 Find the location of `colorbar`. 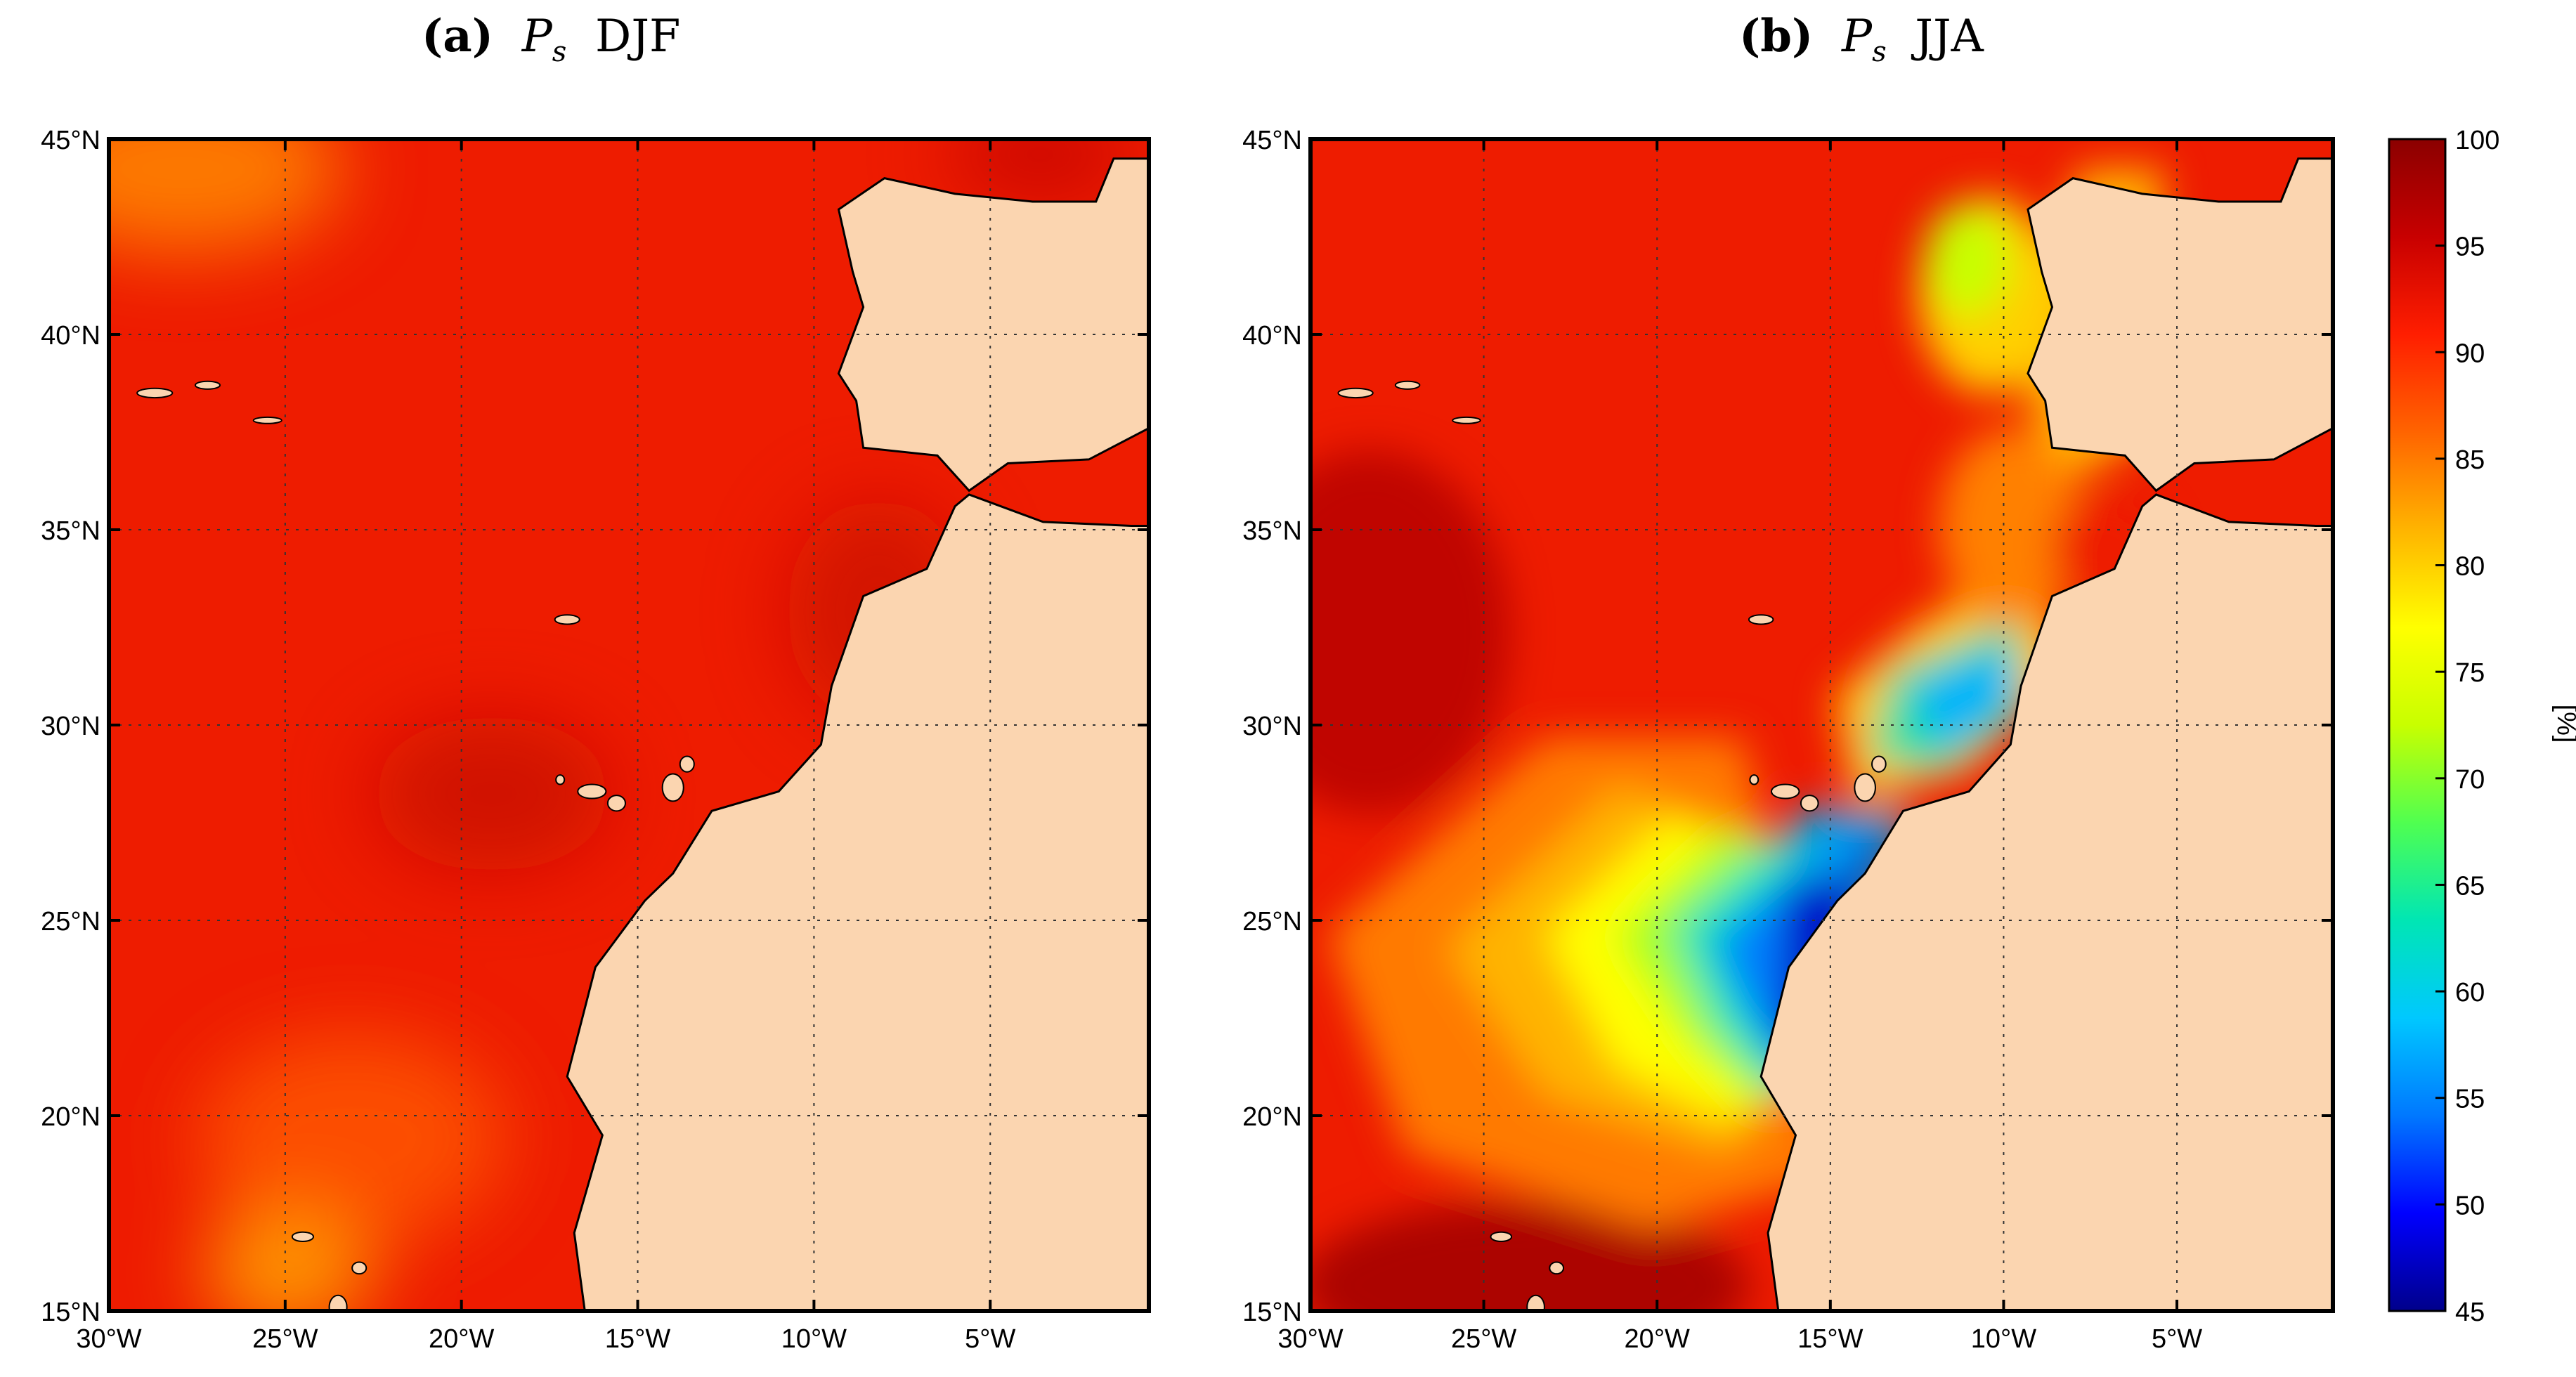

colorbar is located at coordinates (2417, 725).